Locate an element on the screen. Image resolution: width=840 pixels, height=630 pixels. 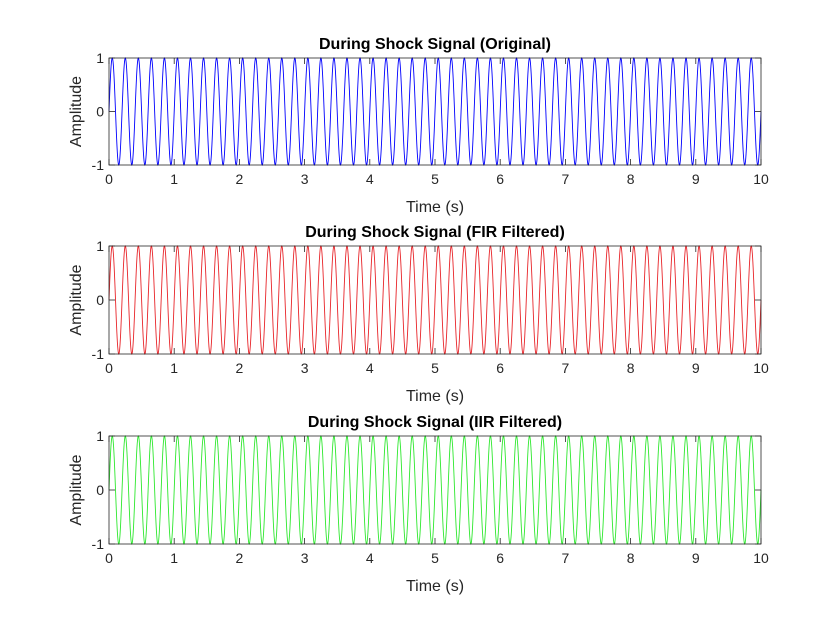
chart-title: During Shock Signal (IIR Filtered) is located at coordinates (435, 422).